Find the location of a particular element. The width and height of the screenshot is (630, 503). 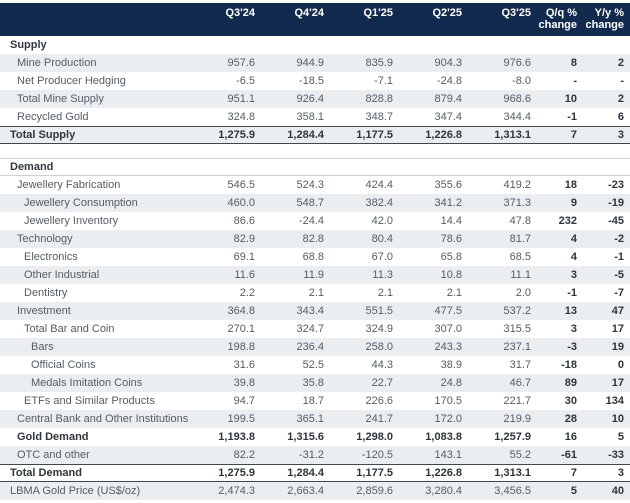

value-cell: 548.7 is located at coordinates (310, 203).